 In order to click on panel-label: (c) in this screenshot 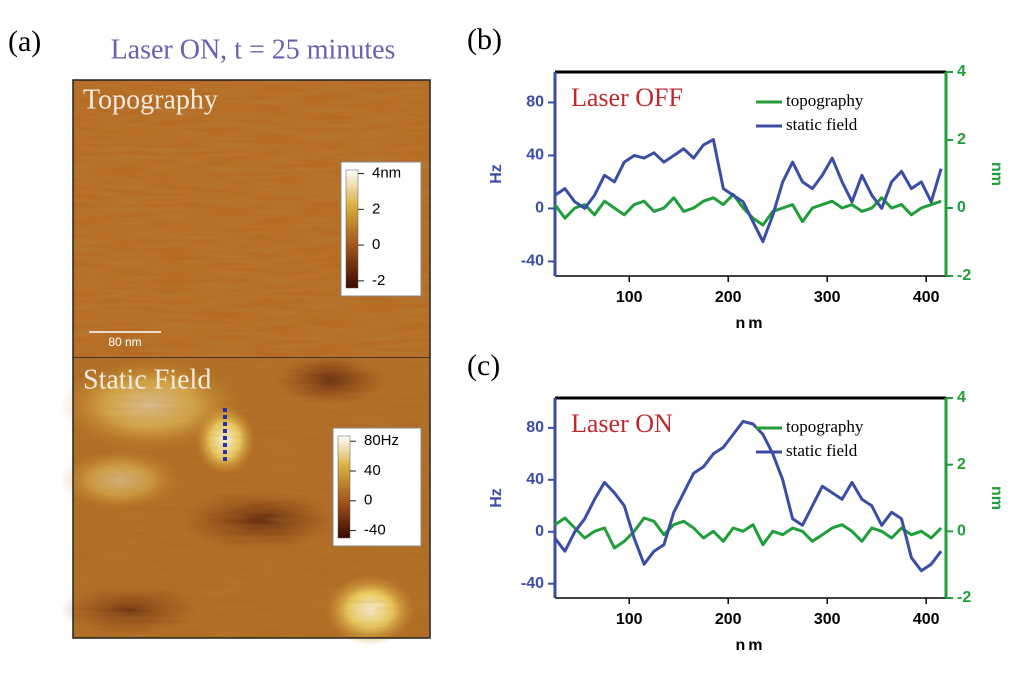, I will do `click(483, 365)`.